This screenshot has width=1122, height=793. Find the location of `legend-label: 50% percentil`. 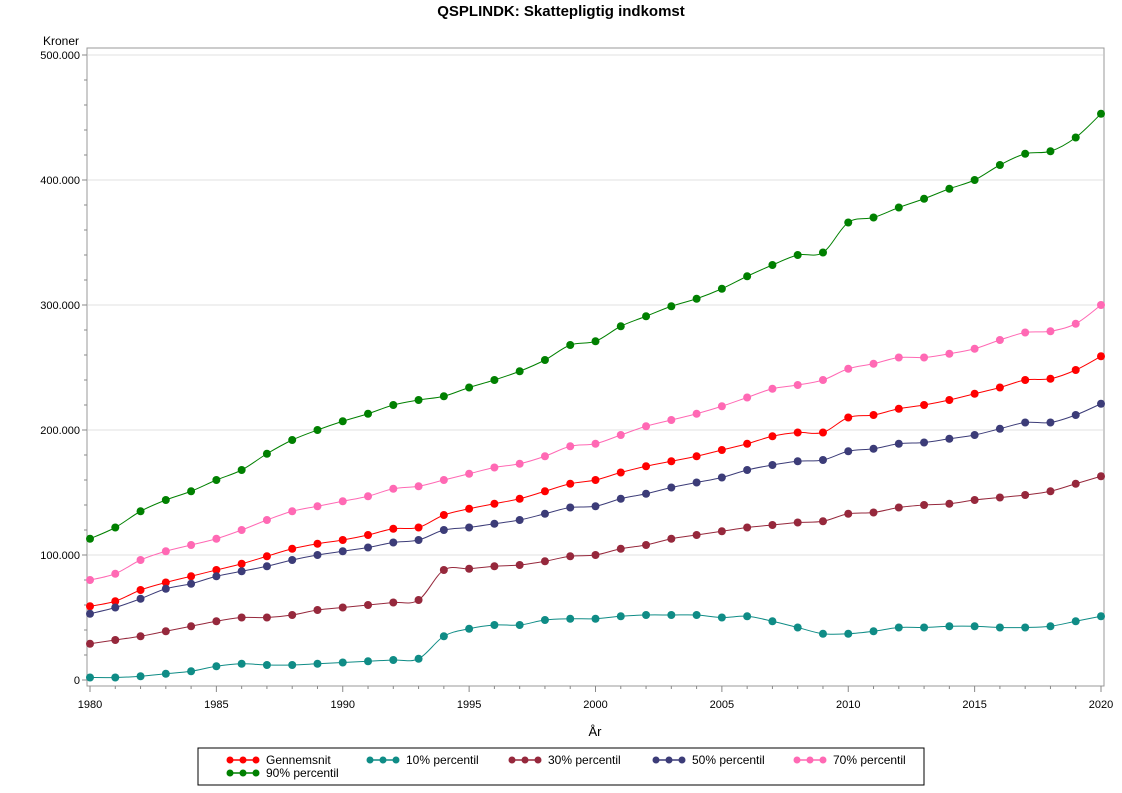

legend-label: 50% percentil is located at coordinates (728, 760).